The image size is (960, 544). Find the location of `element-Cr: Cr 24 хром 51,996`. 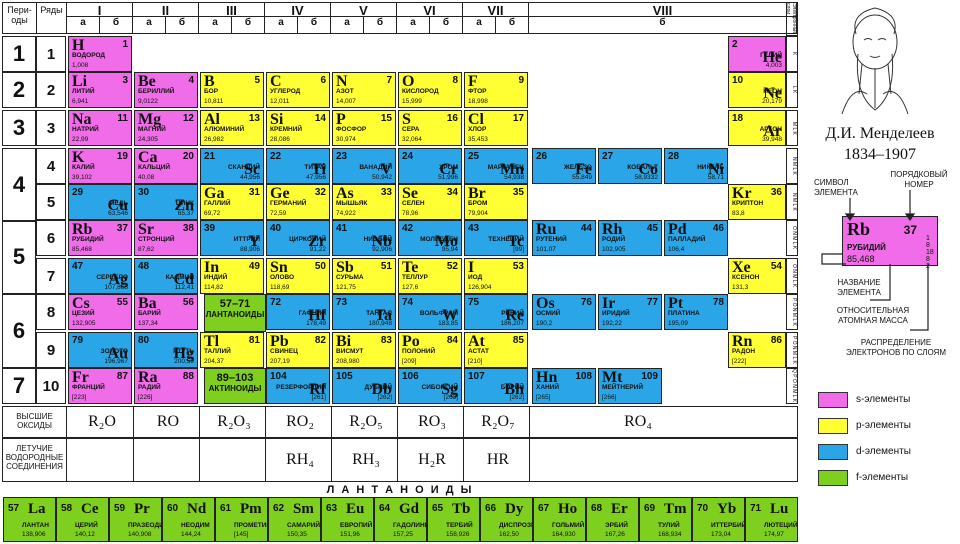

element-Cr: Cr 24 хром 51,996 is located at coordinates (430, 166).